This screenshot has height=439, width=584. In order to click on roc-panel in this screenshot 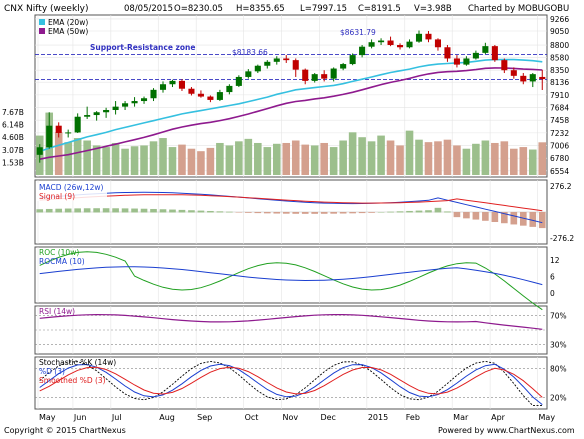, I will do `click(291, 275)`.